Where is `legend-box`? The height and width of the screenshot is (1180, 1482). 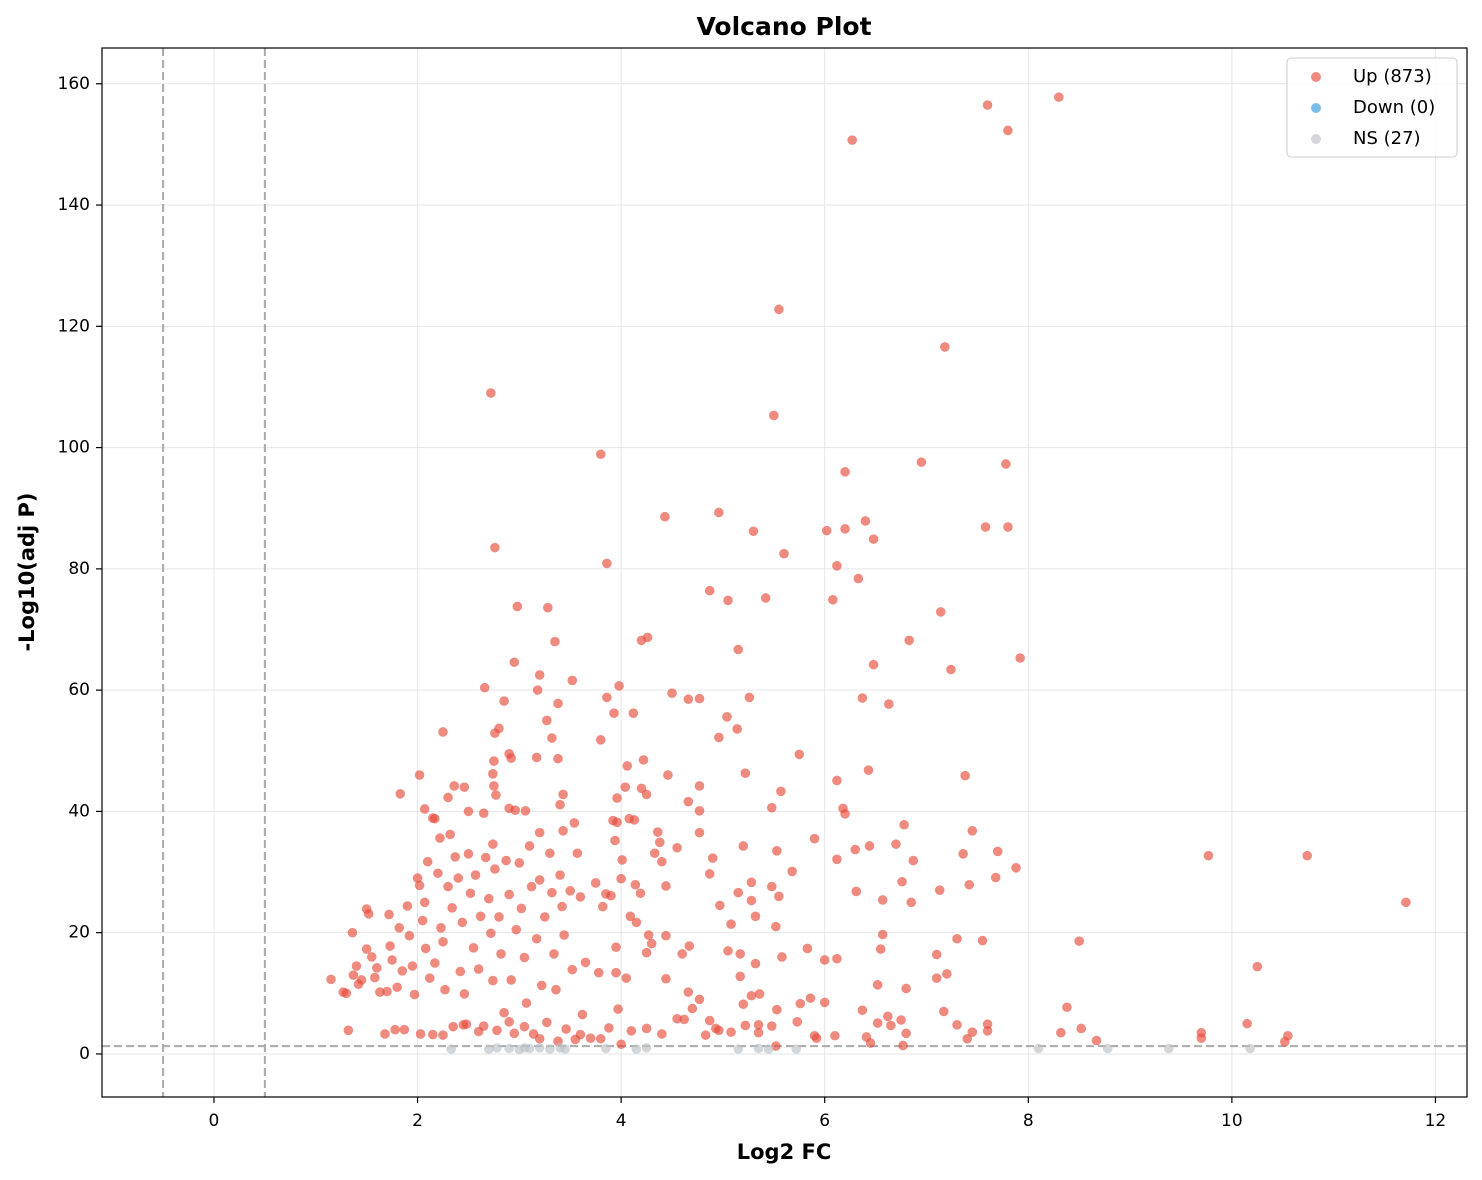
legend-box is located at coordinates (1372, 107).